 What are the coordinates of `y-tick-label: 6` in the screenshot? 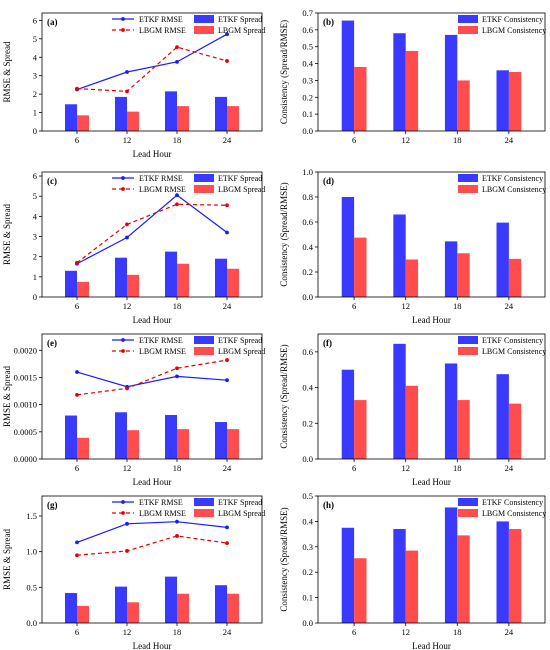 It's located at (35, 176).